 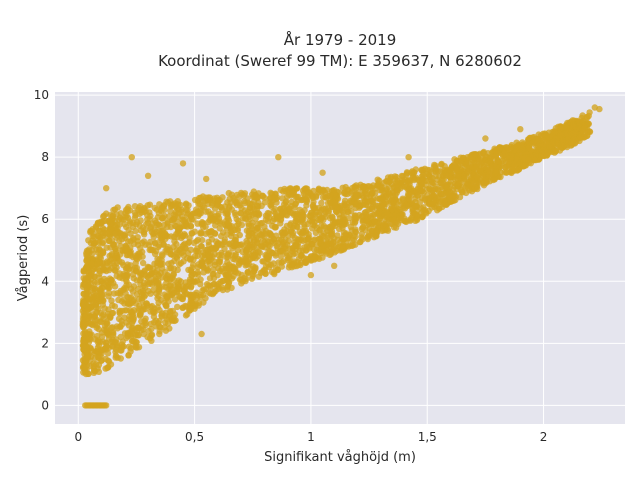 I want to click on y-tick-label: 0, so click(x=45, y=405).